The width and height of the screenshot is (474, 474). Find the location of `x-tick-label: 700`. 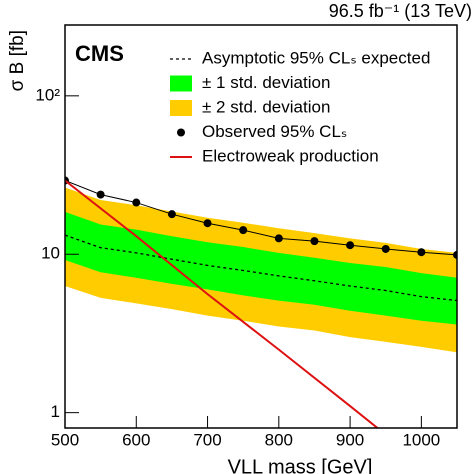

x-tick-label: 700 is located at coordinates (207, 439).